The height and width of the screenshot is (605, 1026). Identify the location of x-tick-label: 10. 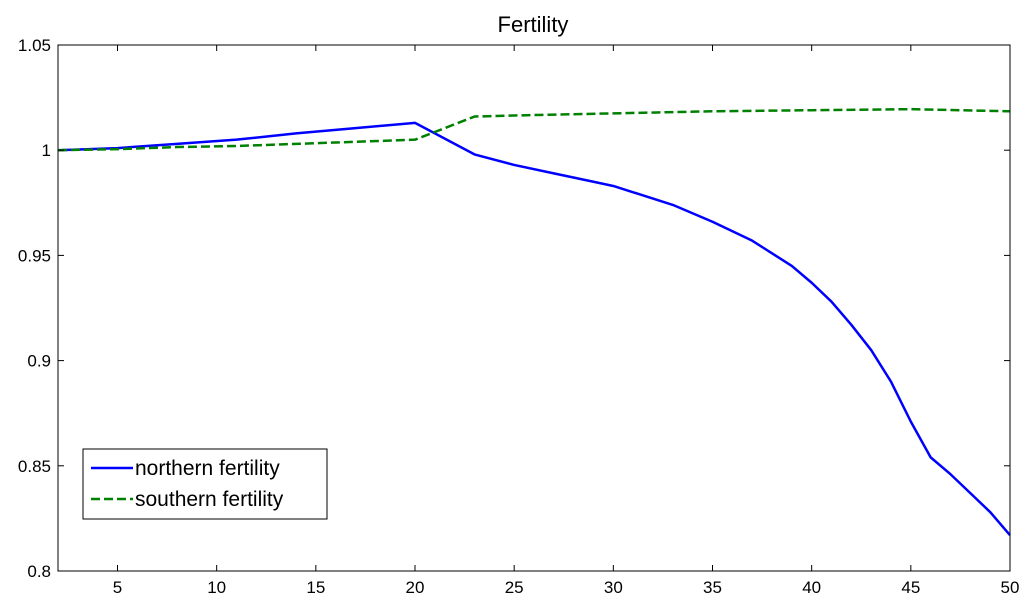
(216, 587).